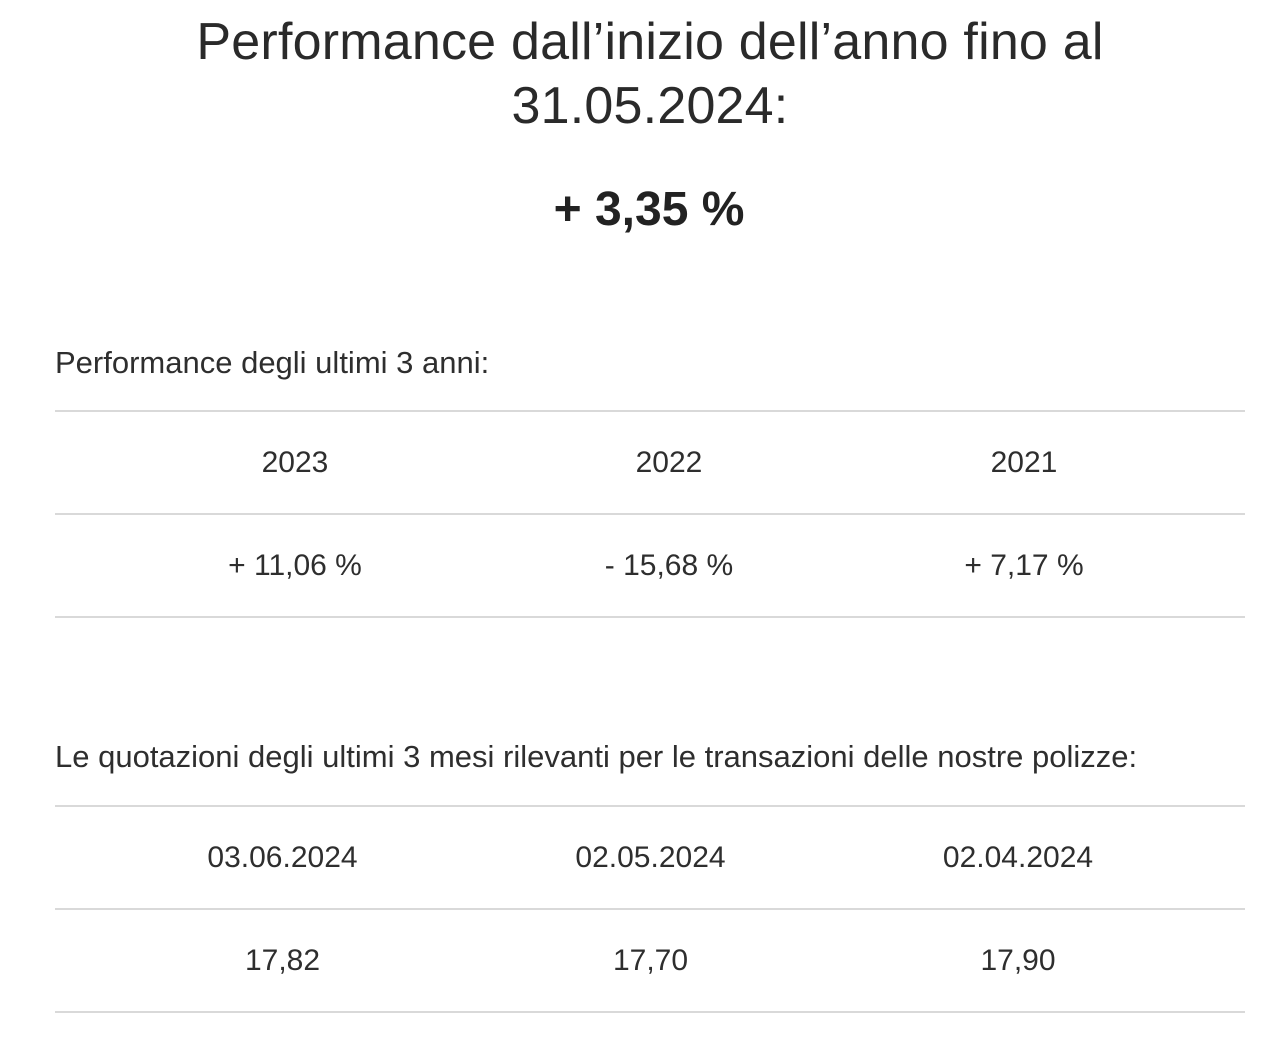  I want to click on date-cell: 03.06.2024, so click(282, 857).